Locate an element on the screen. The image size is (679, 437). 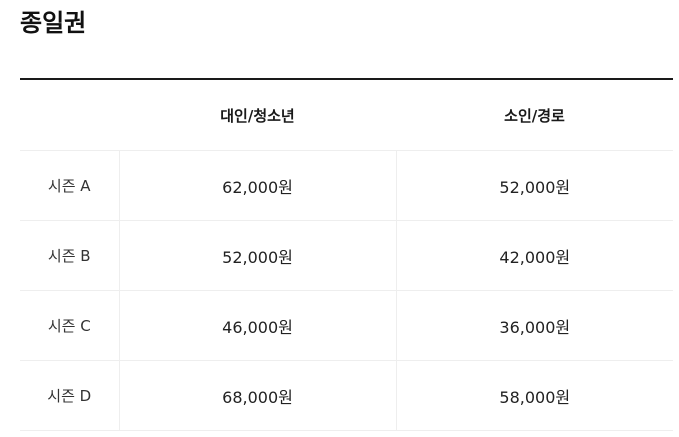
header-adult-youth: 대인/청소년 is located at coordinates (257, 114).